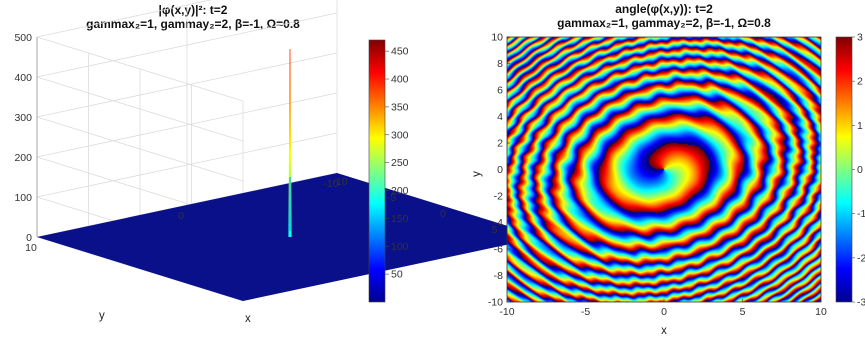 This screenshot has height=342, width=865. Describe the element at coordinates (400, 107) in the screenshot. I see `colorbar-tick-label: 350` at that location.